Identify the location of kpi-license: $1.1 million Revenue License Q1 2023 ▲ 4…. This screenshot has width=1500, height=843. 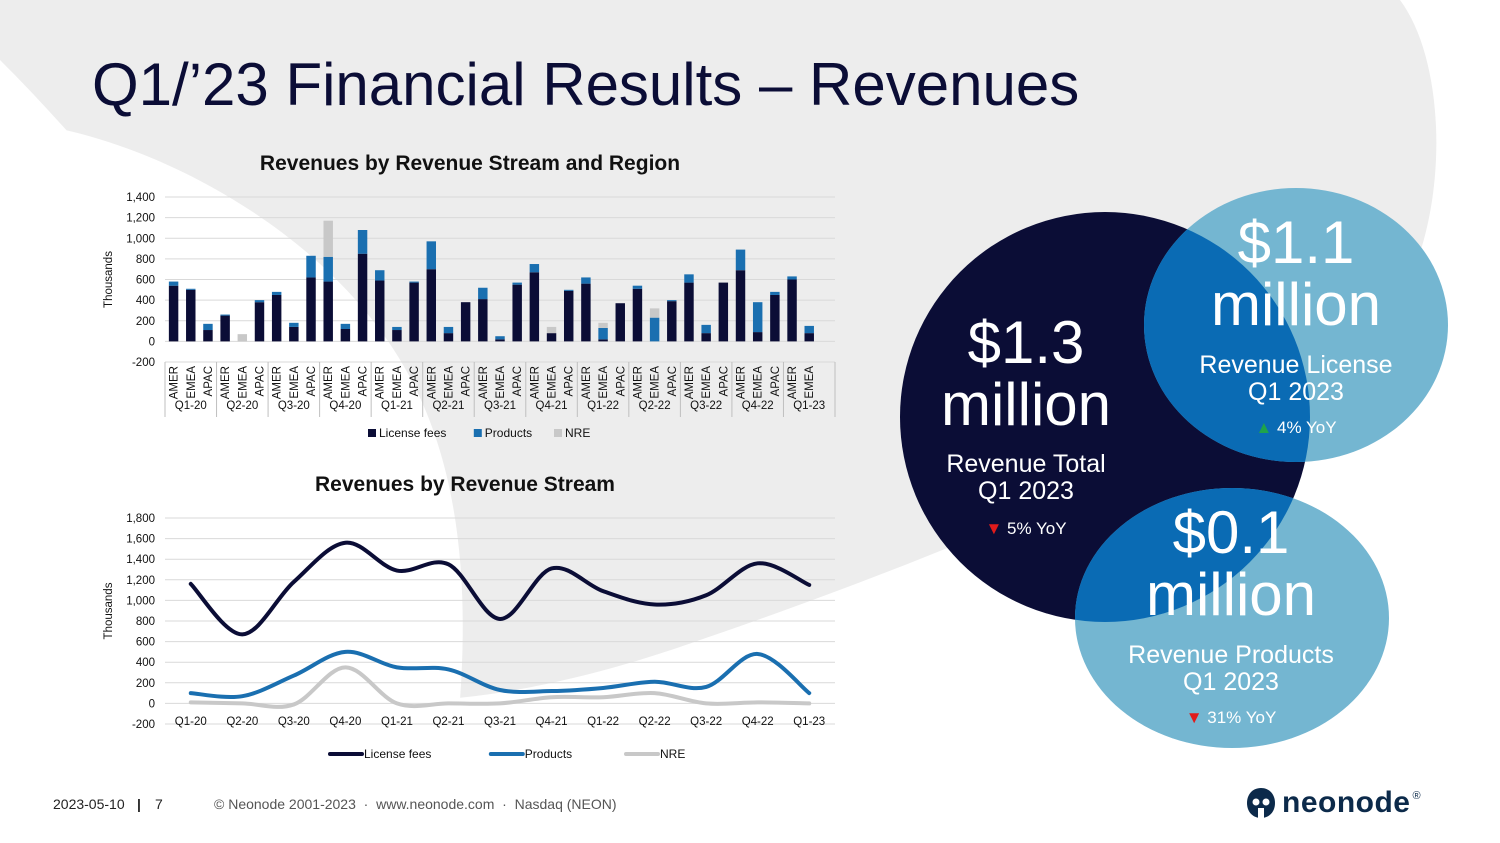
(1296, 325).